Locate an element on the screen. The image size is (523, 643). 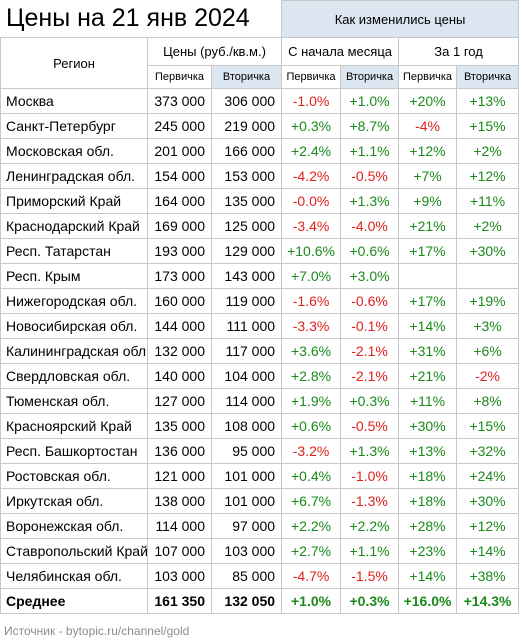
region-cell: Тюменская обл. is located at coordinates (74, 401).